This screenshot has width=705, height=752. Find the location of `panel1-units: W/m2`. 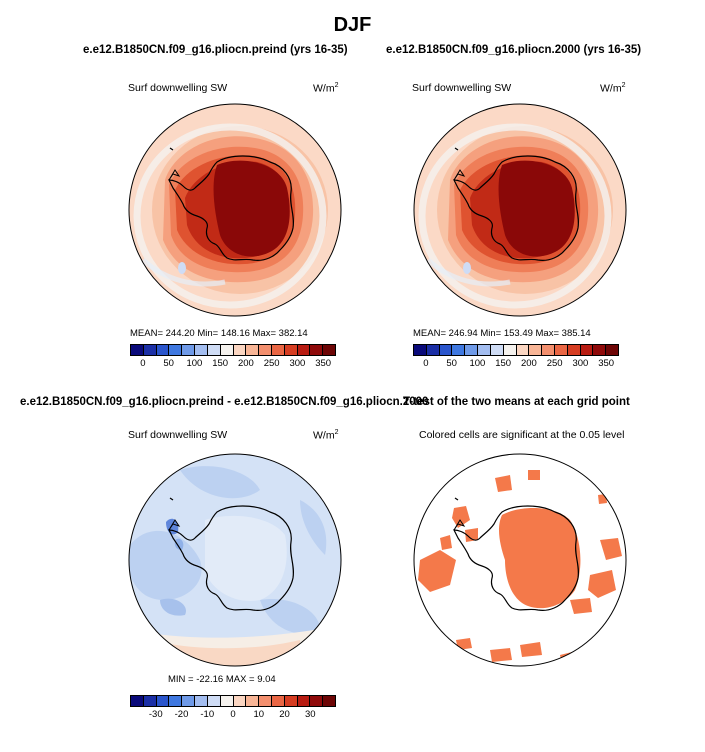

panel1-units: W/m2 is located at coordinates (326, 88).